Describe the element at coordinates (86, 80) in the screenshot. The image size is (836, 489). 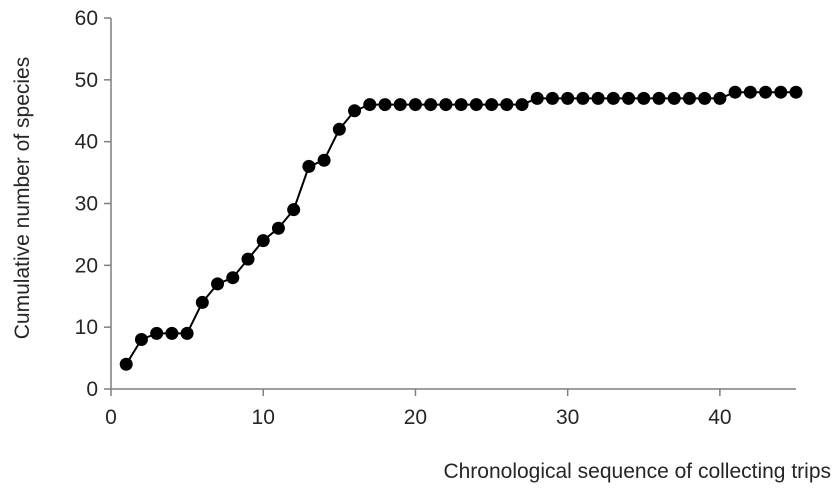
I see `y-tick-label: 50` at that location.